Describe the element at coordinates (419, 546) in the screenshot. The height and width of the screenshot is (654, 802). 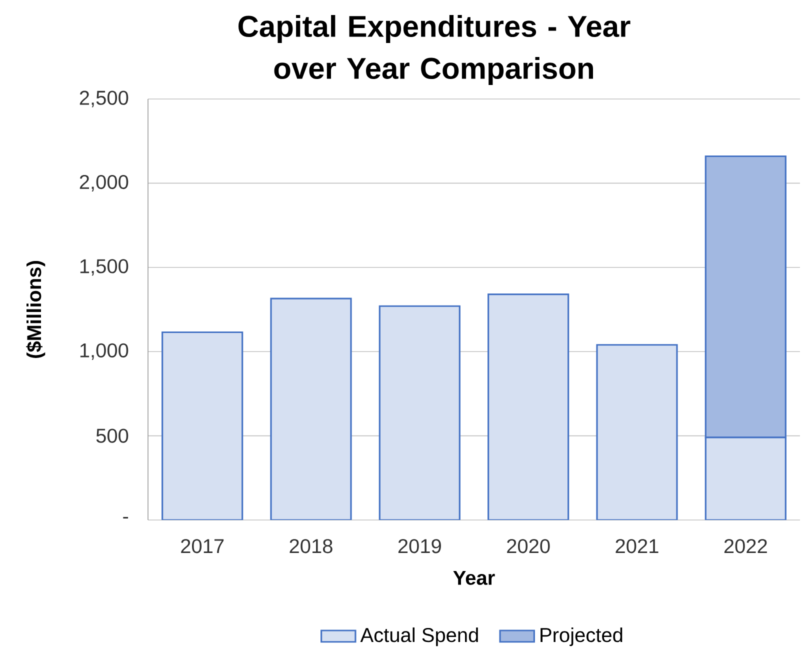
I see `x-tick-label: 2019` at that location.